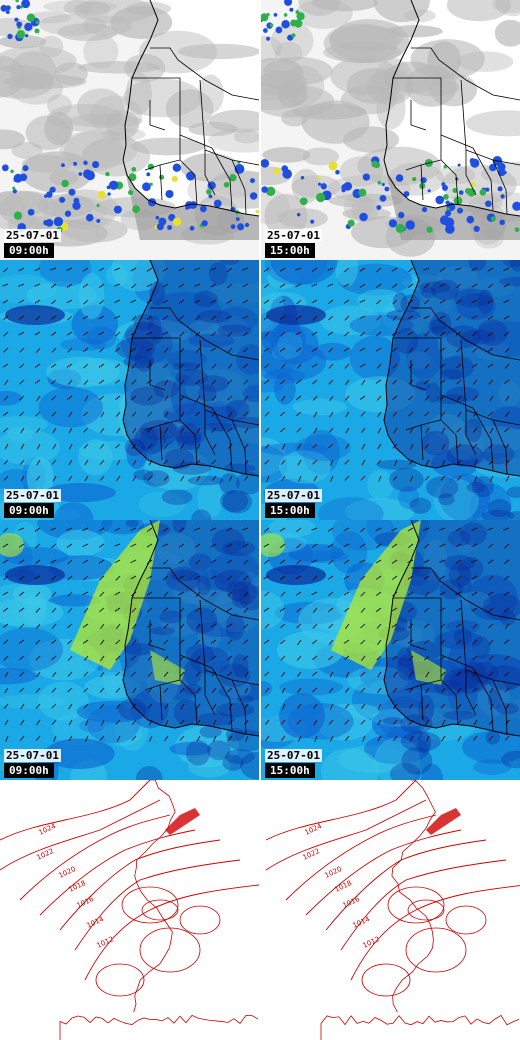  I want to click on satellite-panel-1500: 25-07-01 15:00h, so click(390, 130).